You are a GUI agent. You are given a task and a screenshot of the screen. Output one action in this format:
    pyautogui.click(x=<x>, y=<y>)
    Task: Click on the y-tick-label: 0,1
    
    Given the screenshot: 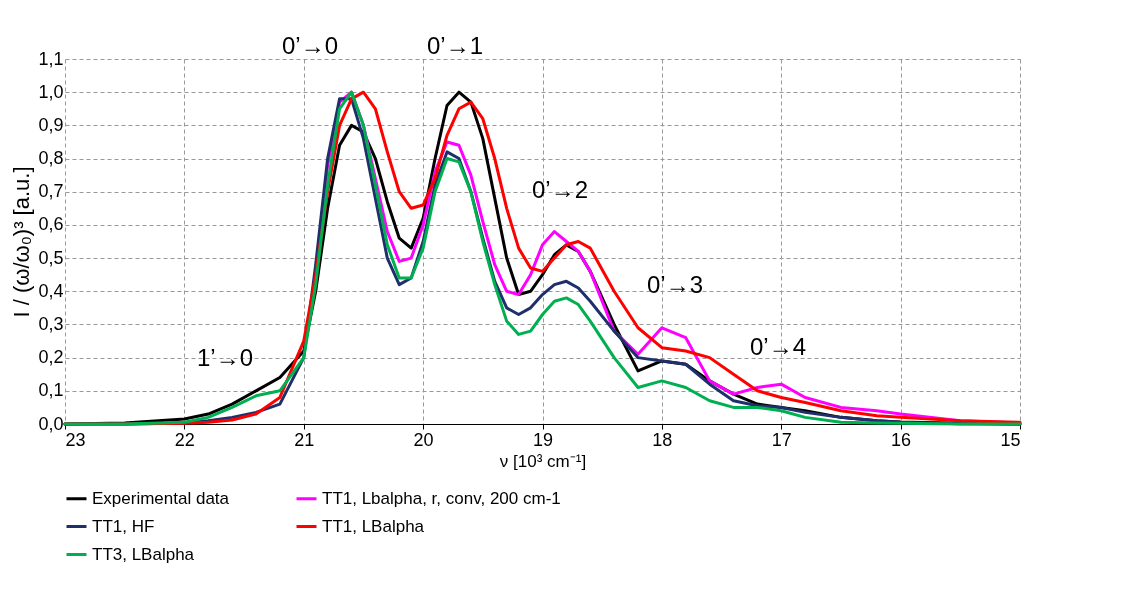 What is the action you would take?
    pyautogui.click(x=51, y=390)
    